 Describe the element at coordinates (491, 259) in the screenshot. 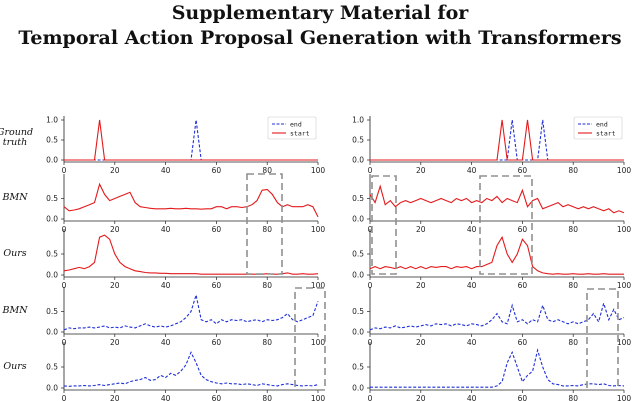

I see `panel-right-2: 0.0 0.5 0 20 40 60 80 100` at that location.